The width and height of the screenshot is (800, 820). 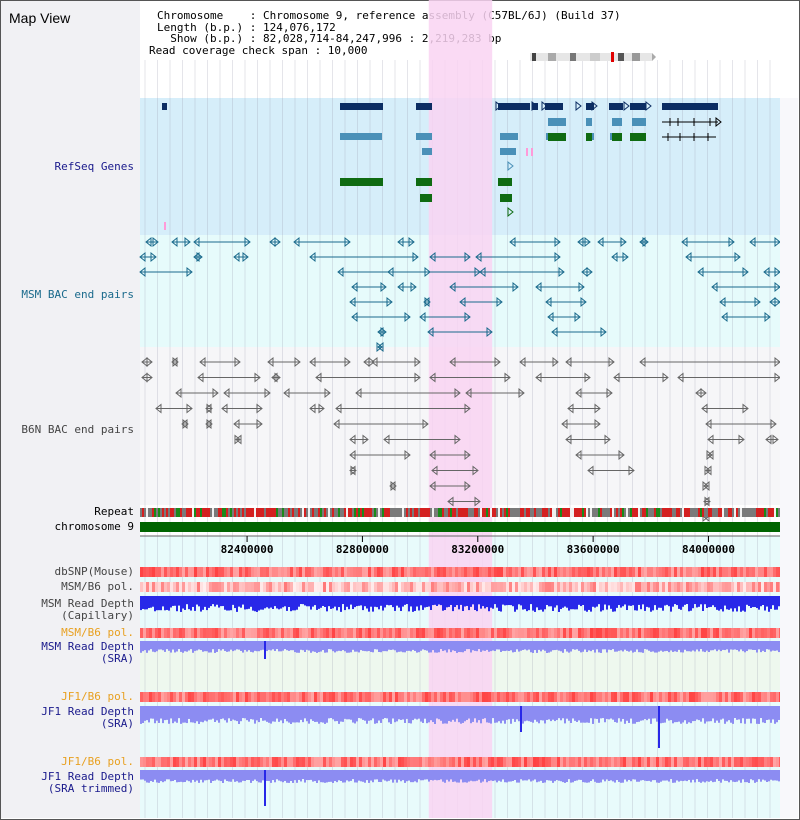 I want to click on track-label-msm-read-sra: MSM Read Depth (SRA), so click(x=69, y=653).